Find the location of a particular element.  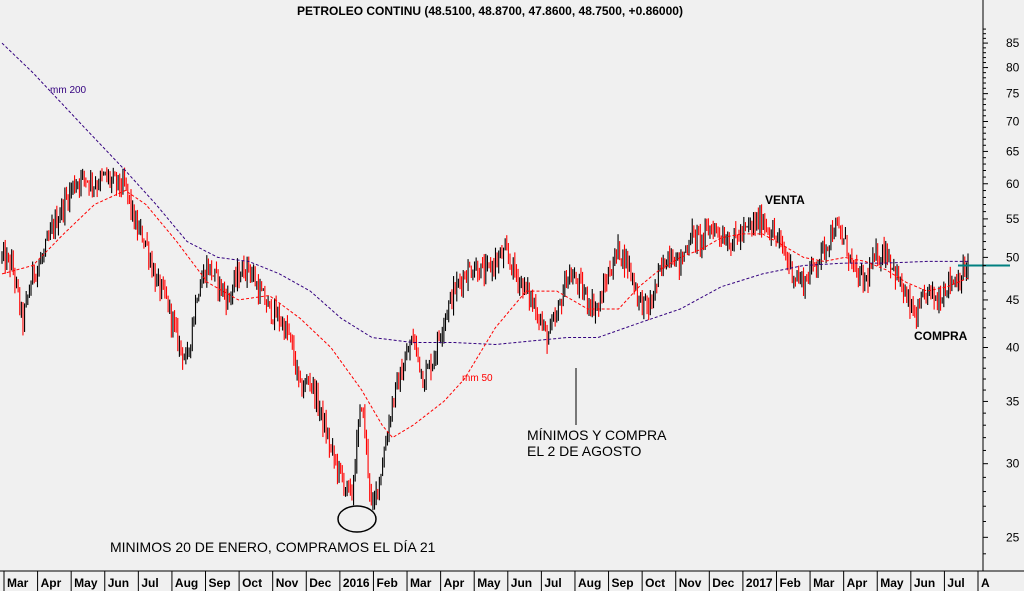

y-tick-label: 50 is located at coordinates (1013, 257).